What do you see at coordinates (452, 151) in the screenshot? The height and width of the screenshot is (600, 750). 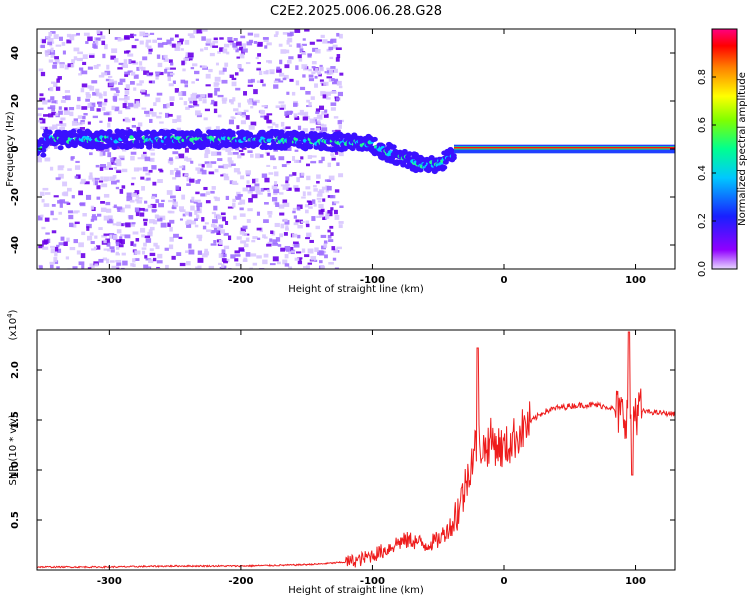 I see `track-blob-outer` at bounding box center [452, 151].